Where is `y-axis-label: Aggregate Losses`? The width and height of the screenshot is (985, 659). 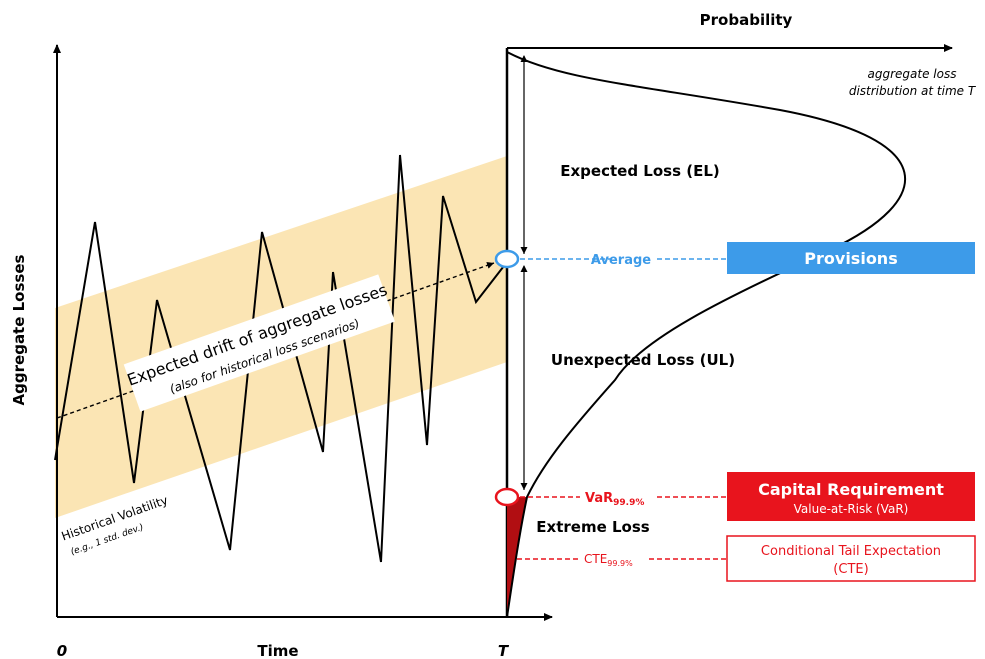 y-axis-label: Aggregate Losses is located at coordinates (19, 329).